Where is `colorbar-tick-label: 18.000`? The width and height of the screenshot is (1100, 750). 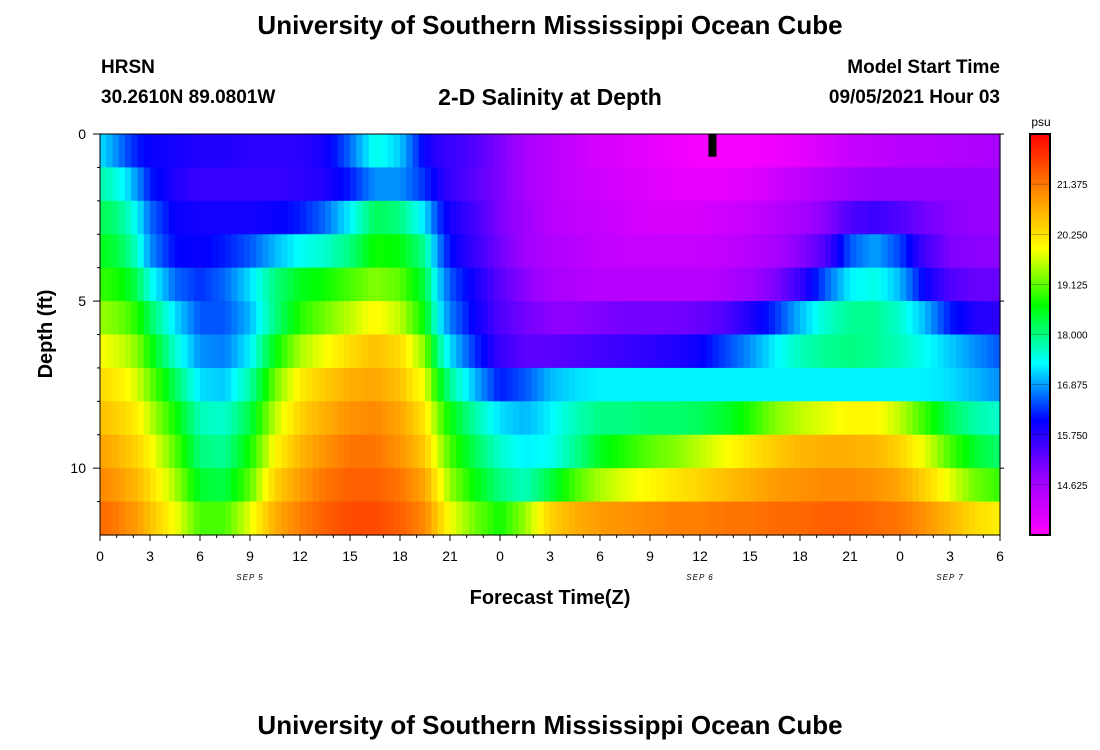 colorbar-tick-label: 18.000 is located at coordinates (1072, 336).